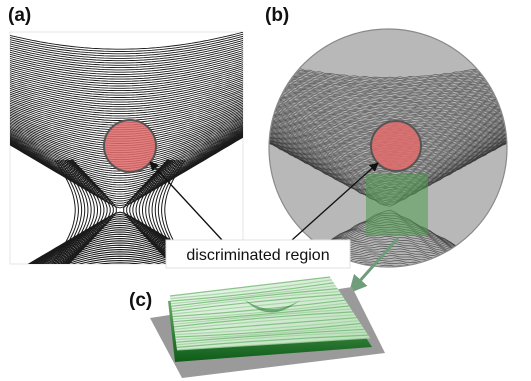 The image size is (531, 381). What do you see at coordinates (374, 265) in the screenshot?
I see `green-arrow-to-c` at bounding box center [374, 265].